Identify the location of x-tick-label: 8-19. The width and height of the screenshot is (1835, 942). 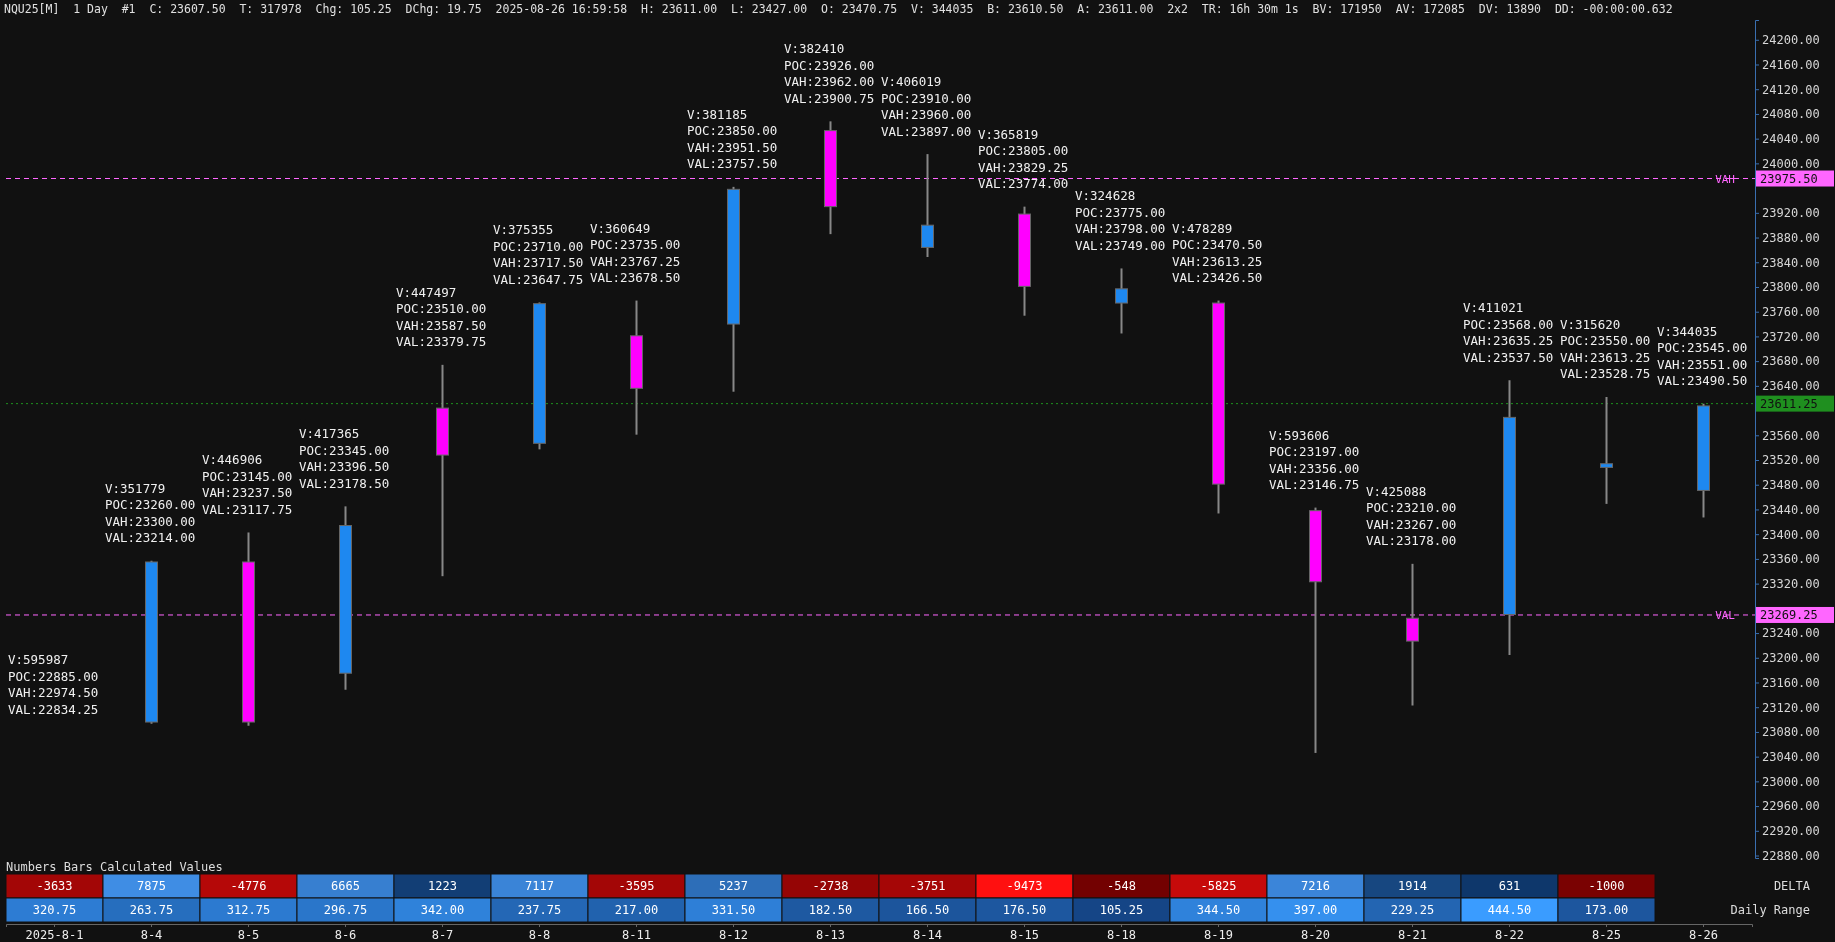
(1218, 934).